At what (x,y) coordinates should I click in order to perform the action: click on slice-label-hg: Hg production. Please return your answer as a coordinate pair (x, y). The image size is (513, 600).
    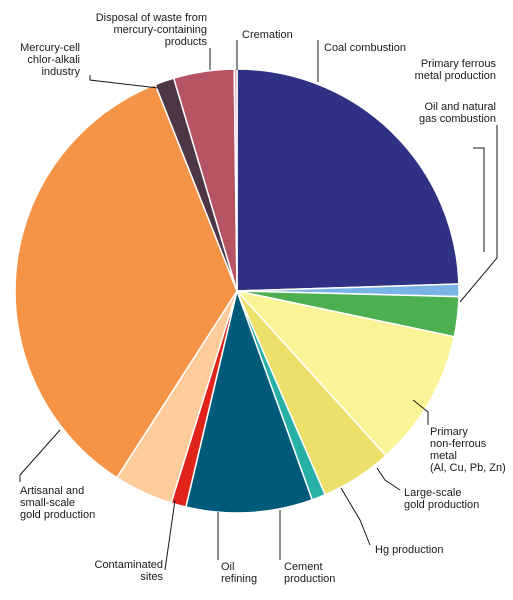
    Looking at the image, I should click on (409, 550).